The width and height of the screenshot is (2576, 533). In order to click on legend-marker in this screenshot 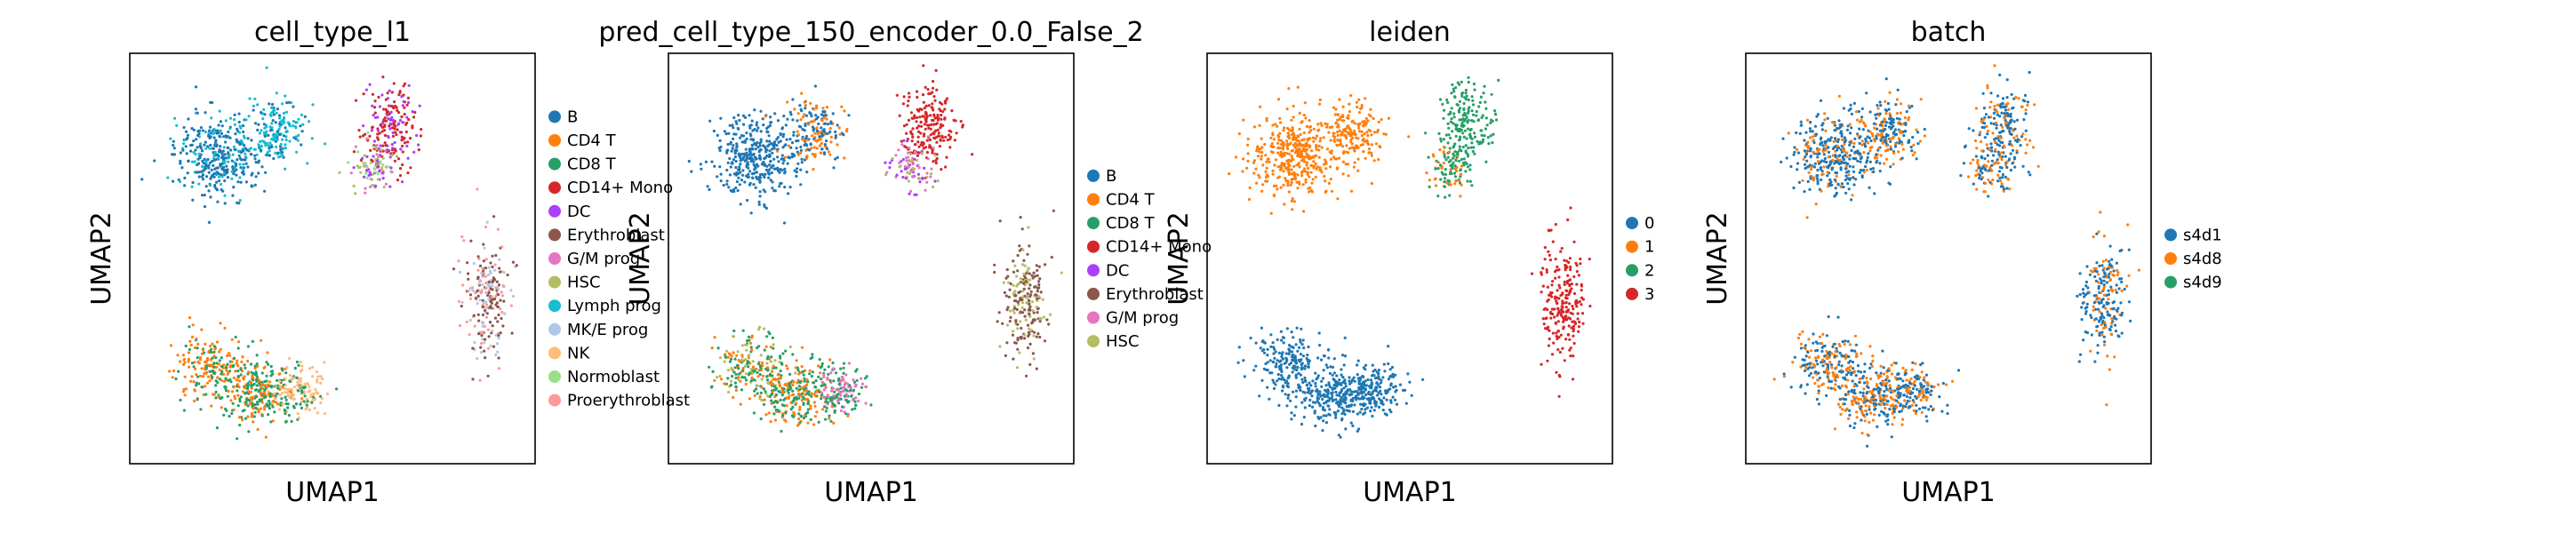, I will do `click(554, 306)`.